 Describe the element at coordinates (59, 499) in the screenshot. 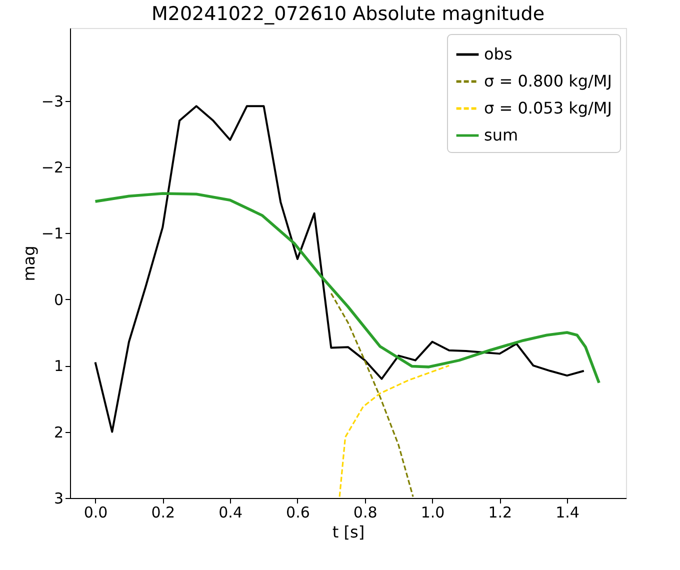

I see `y-tick-label: 3` at that location.